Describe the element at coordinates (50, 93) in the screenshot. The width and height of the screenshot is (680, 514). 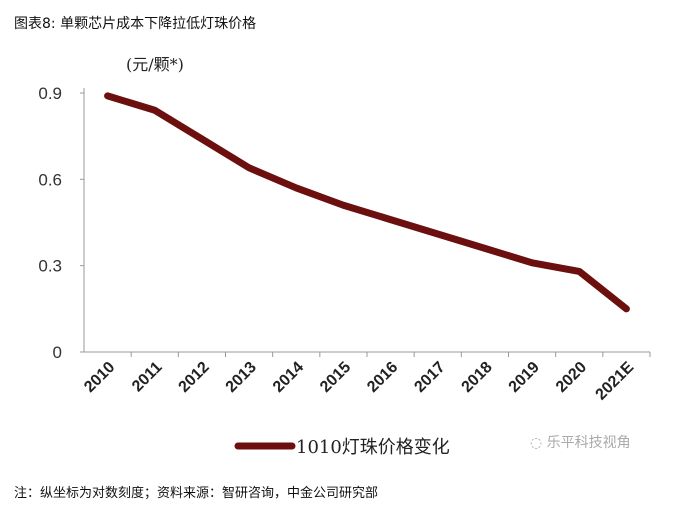
I see `y-tick-label: 0.9` at that location.